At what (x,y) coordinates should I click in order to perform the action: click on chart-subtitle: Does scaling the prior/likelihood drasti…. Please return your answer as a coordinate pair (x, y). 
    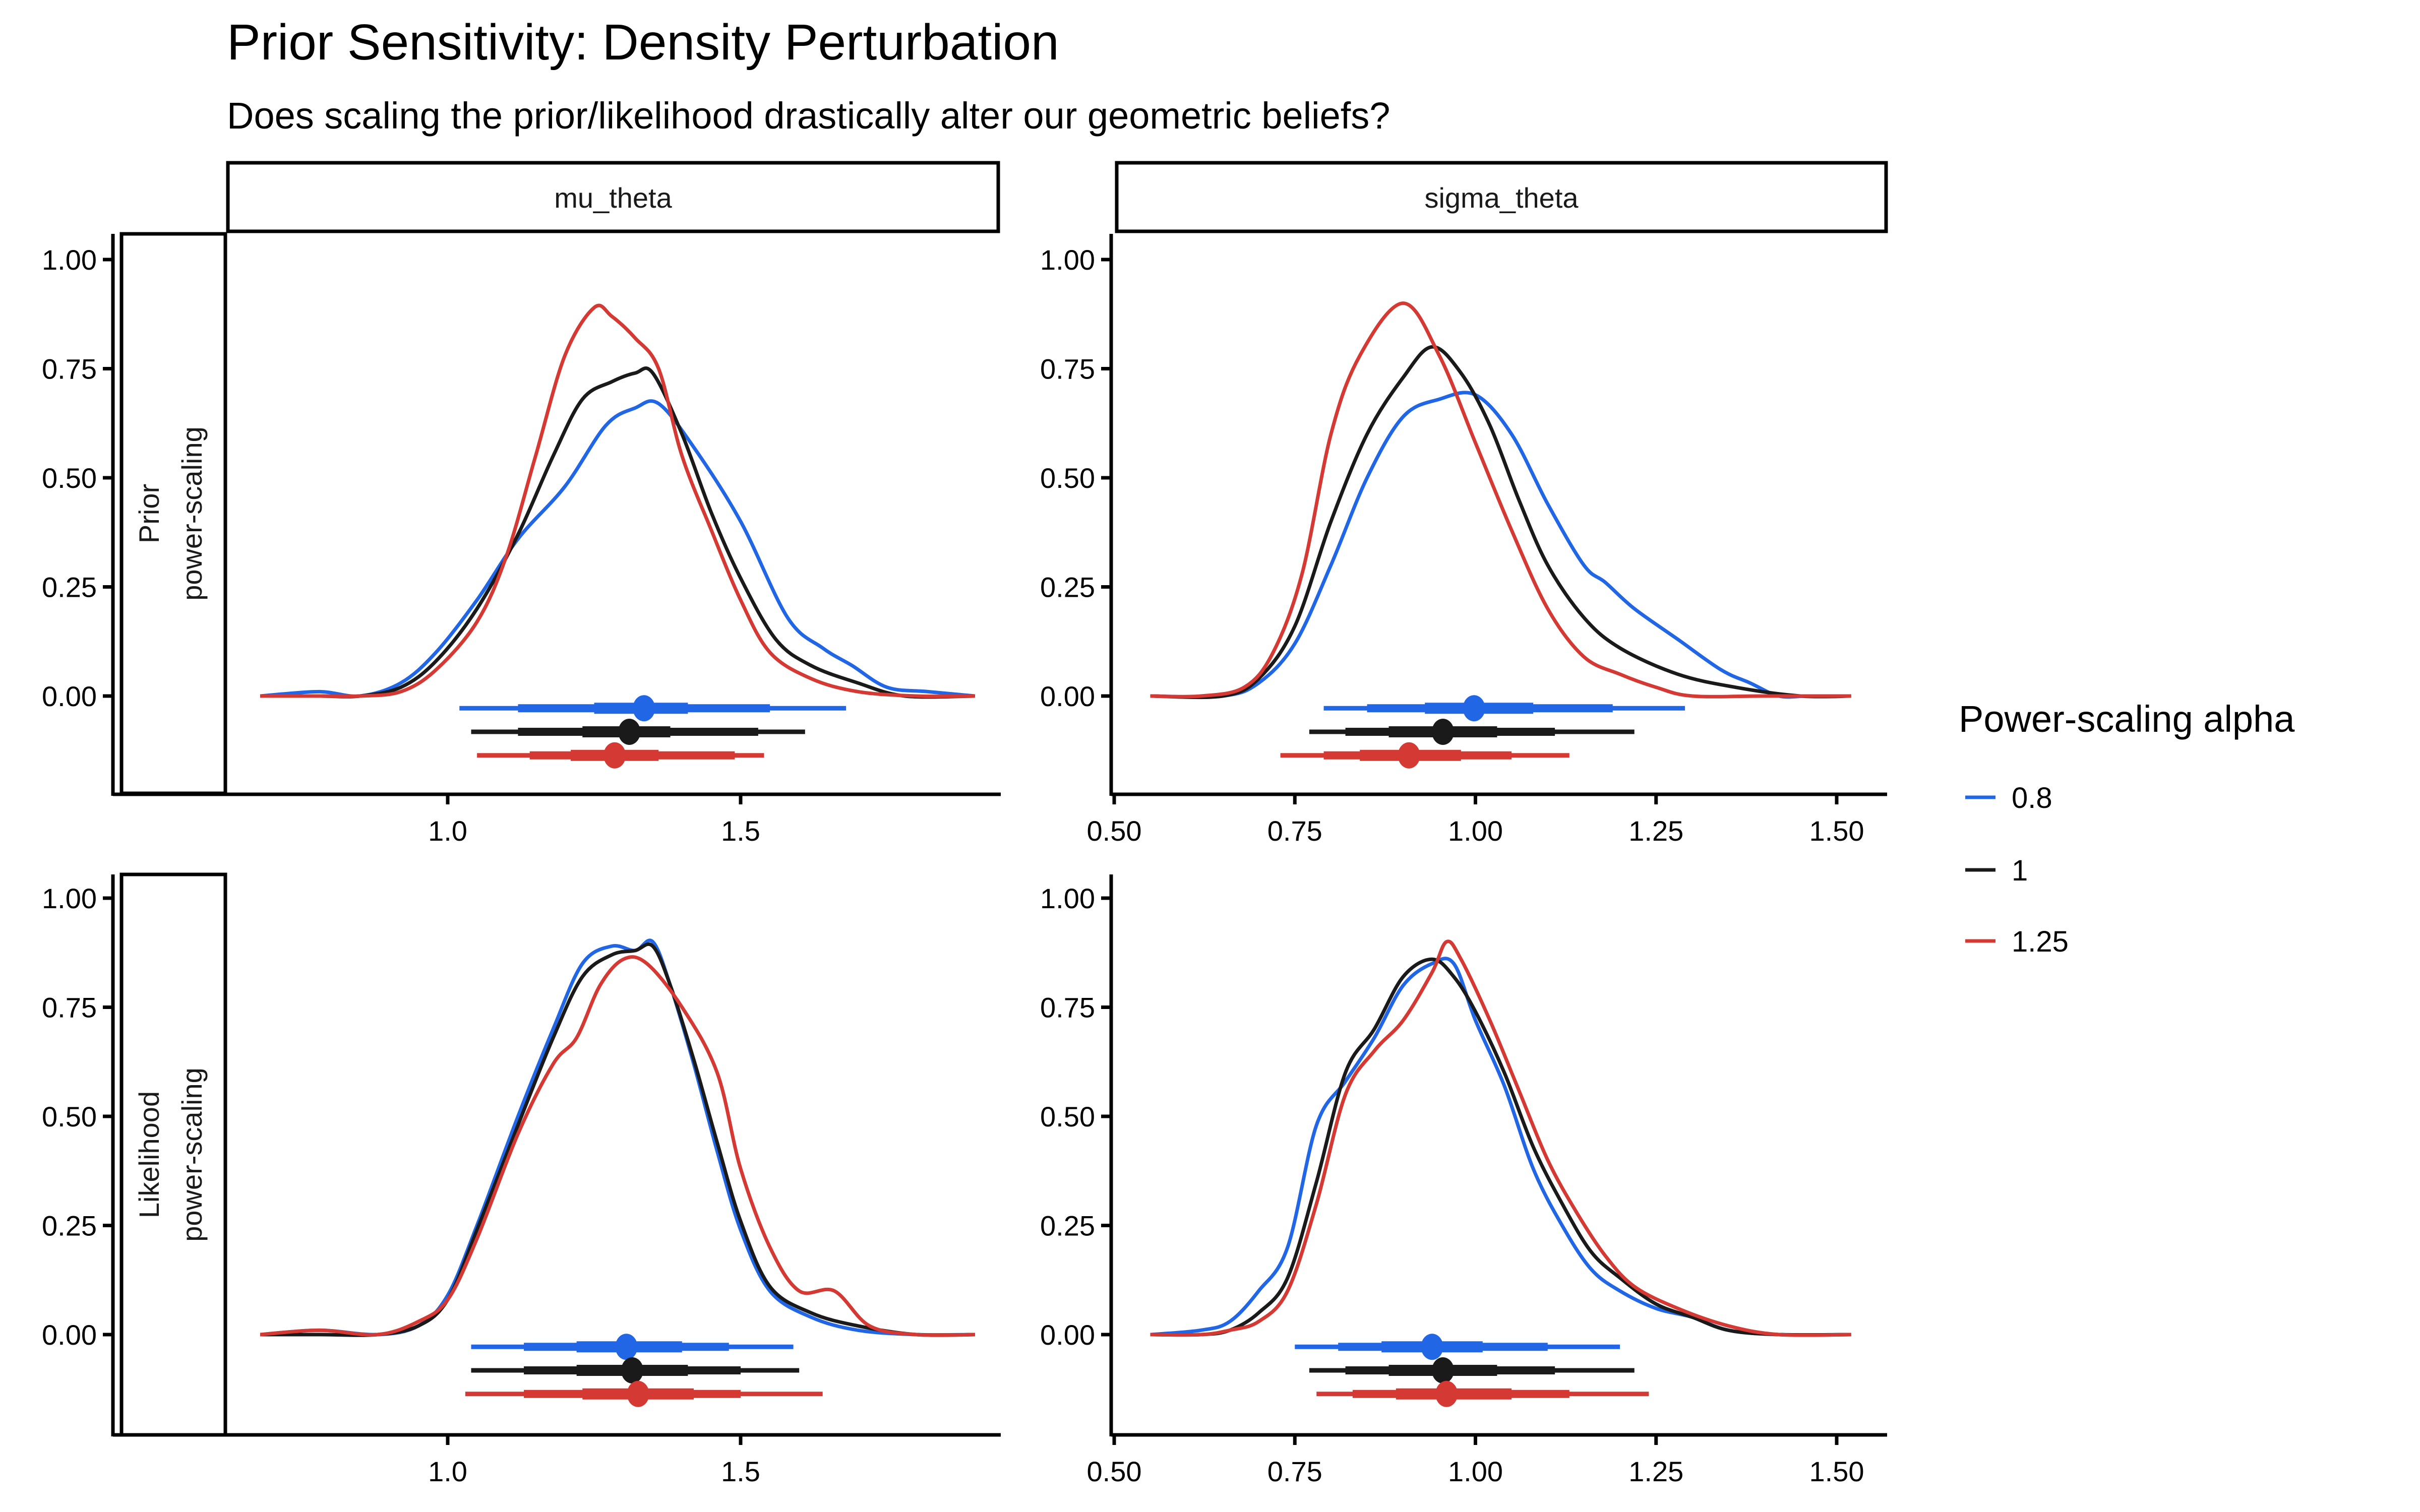
    Looking at the image, I should click on (808, 116).